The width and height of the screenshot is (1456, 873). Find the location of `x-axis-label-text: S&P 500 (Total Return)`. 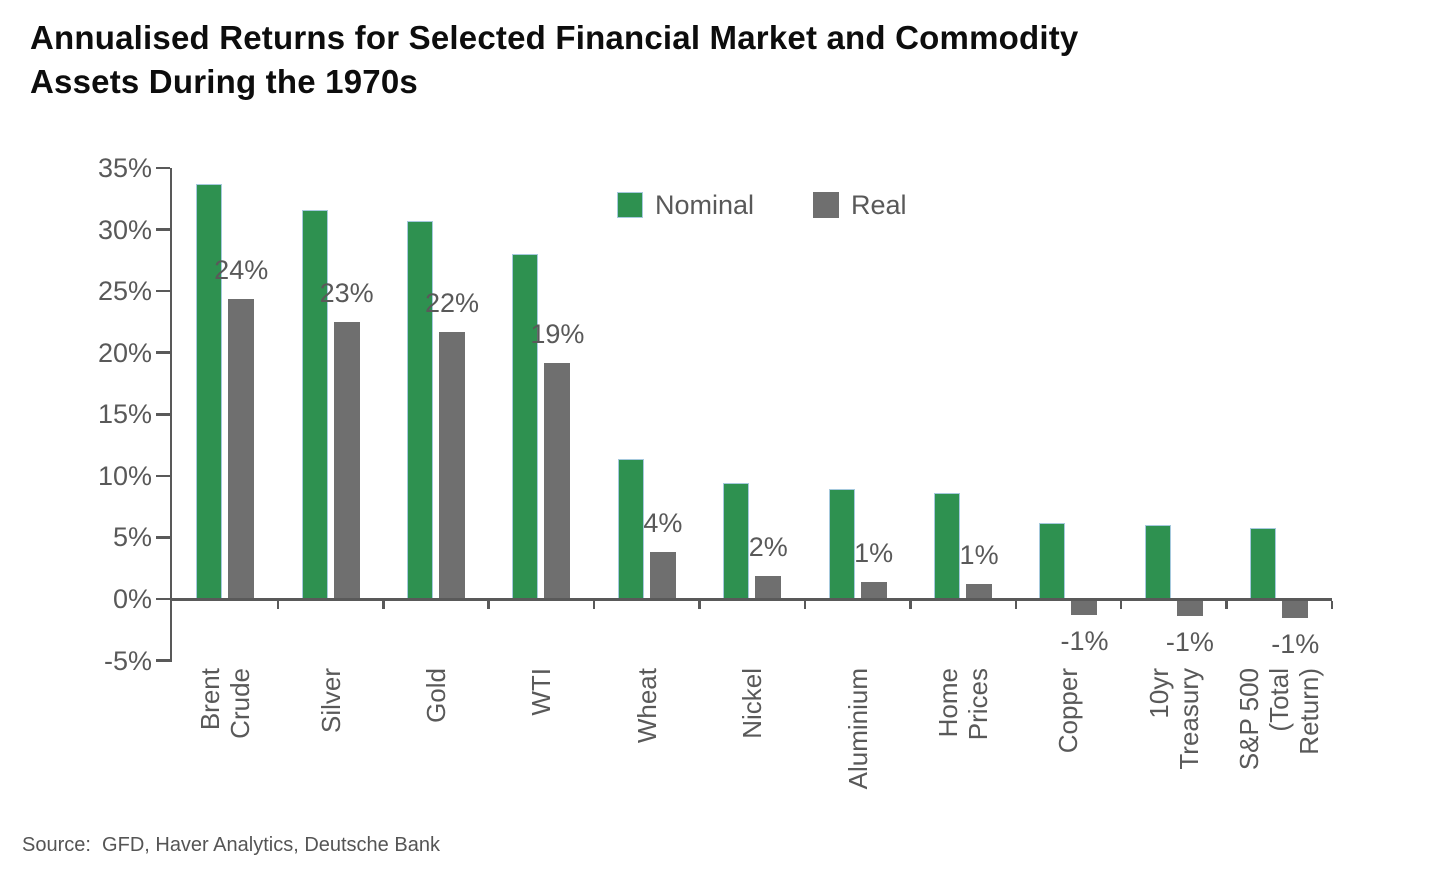

x-axis-label-text: S&P 500 (Total Return) is located at coordinates (1279, 719).